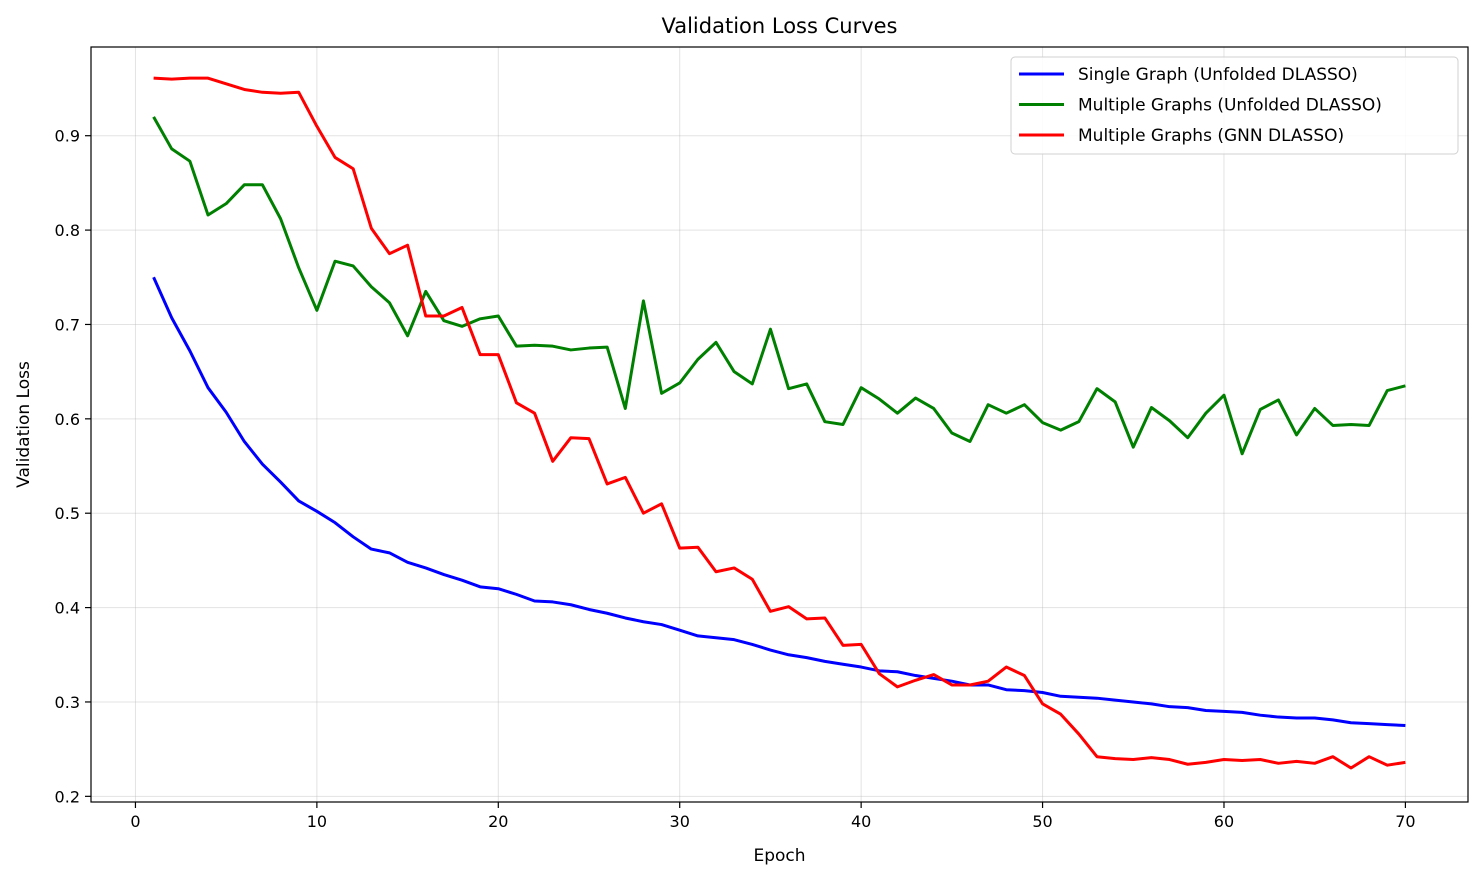  What do you see at coordinates (67, 230) in the screenshot?
I see `y-tick-label: 0.8` at bounding box center [67, 230].